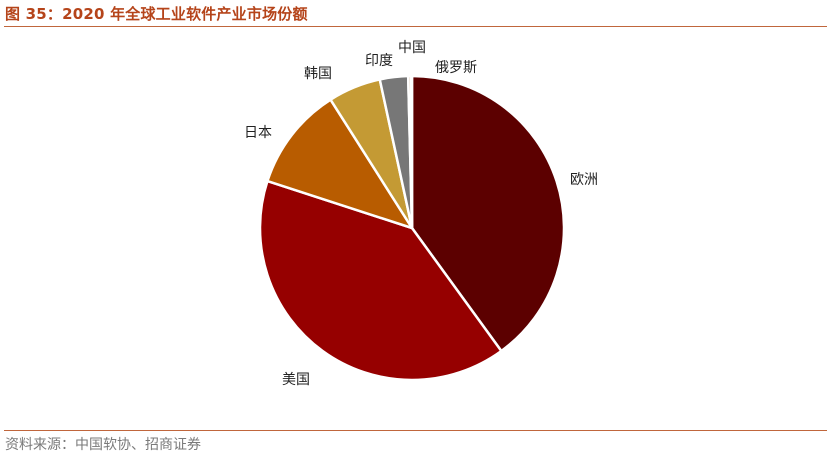 The image size is (833, 459). Describe the element at coordinates (415, 430) in the screenshot. I see `source-divider` at that location.